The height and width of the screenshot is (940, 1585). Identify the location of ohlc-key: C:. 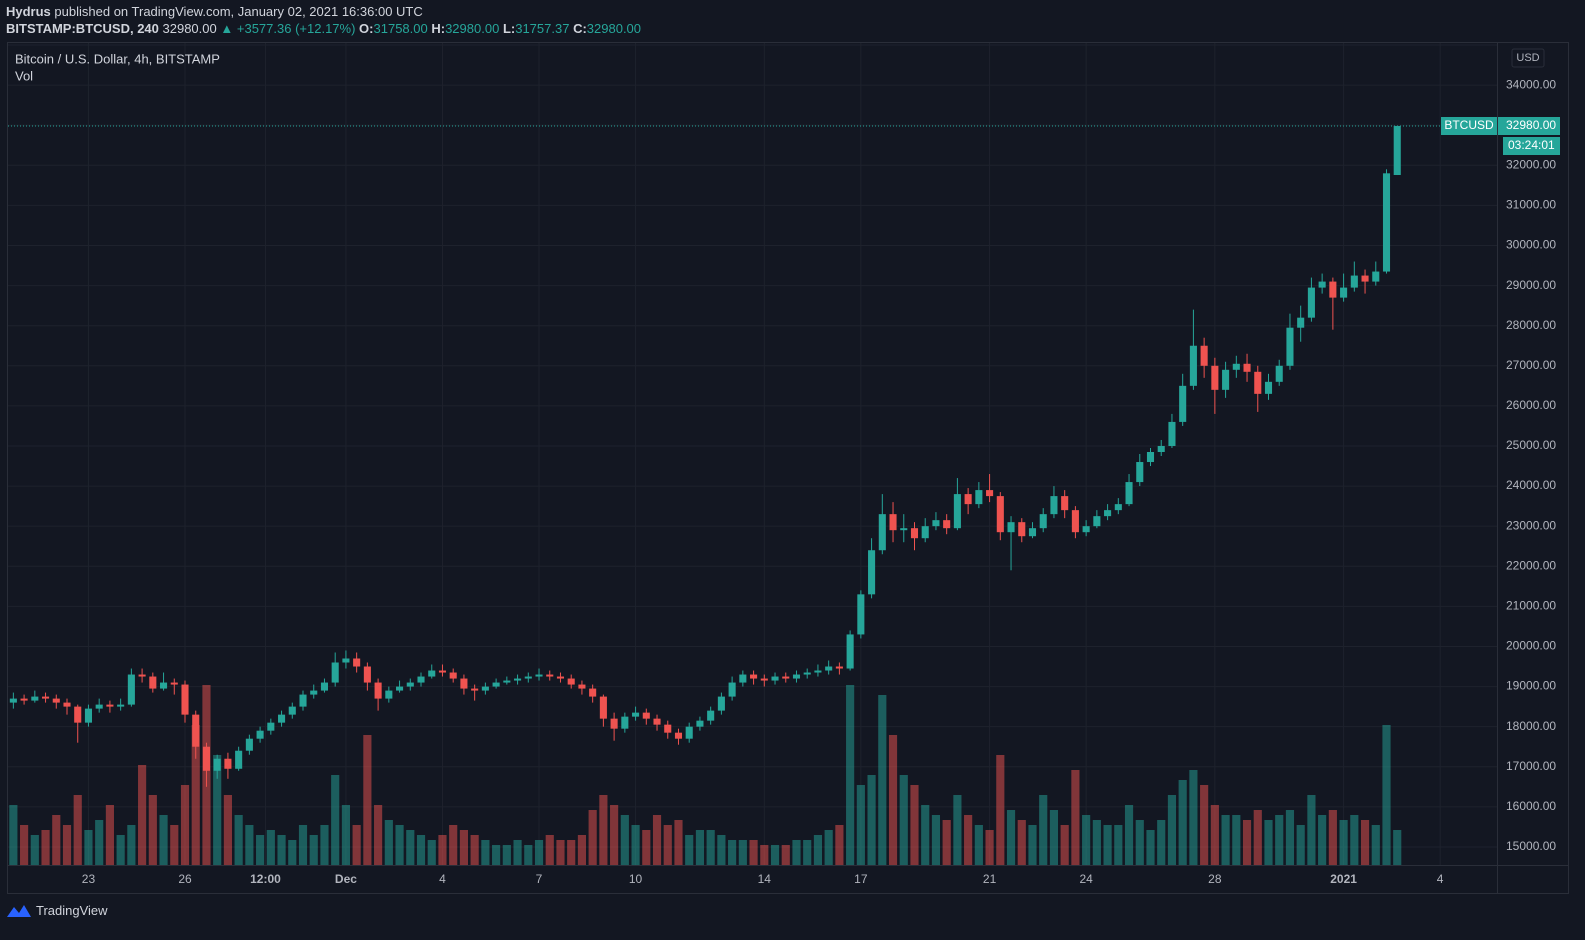
(580, 28).